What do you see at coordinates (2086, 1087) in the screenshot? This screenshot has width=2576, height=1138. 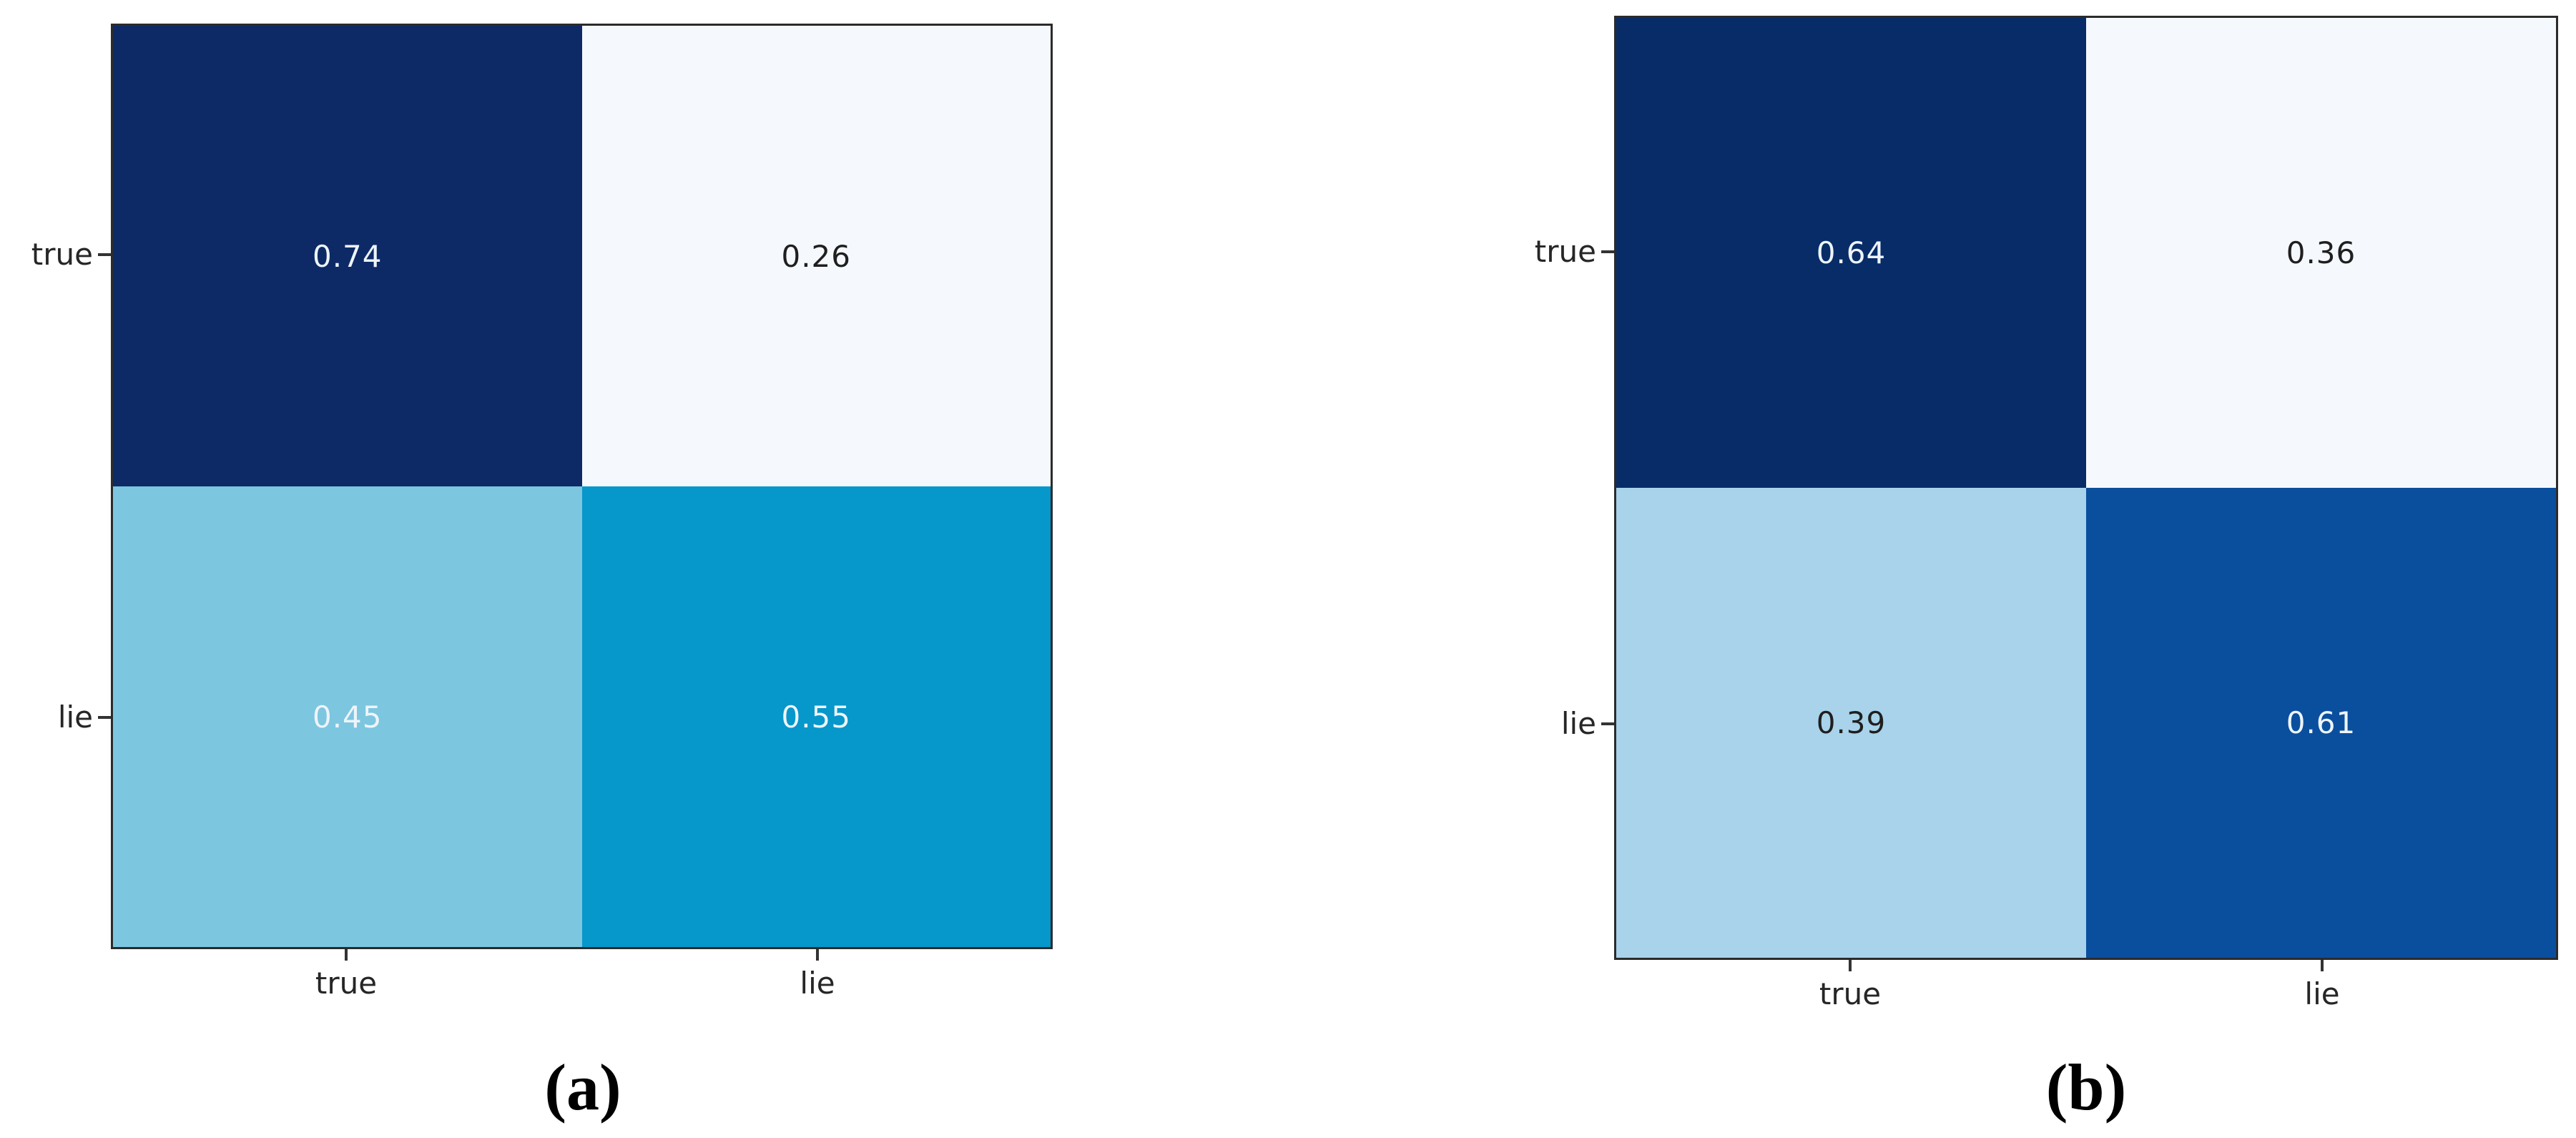 I see `panel-caption-b: (b)` at bounding box center [2086, 1087].